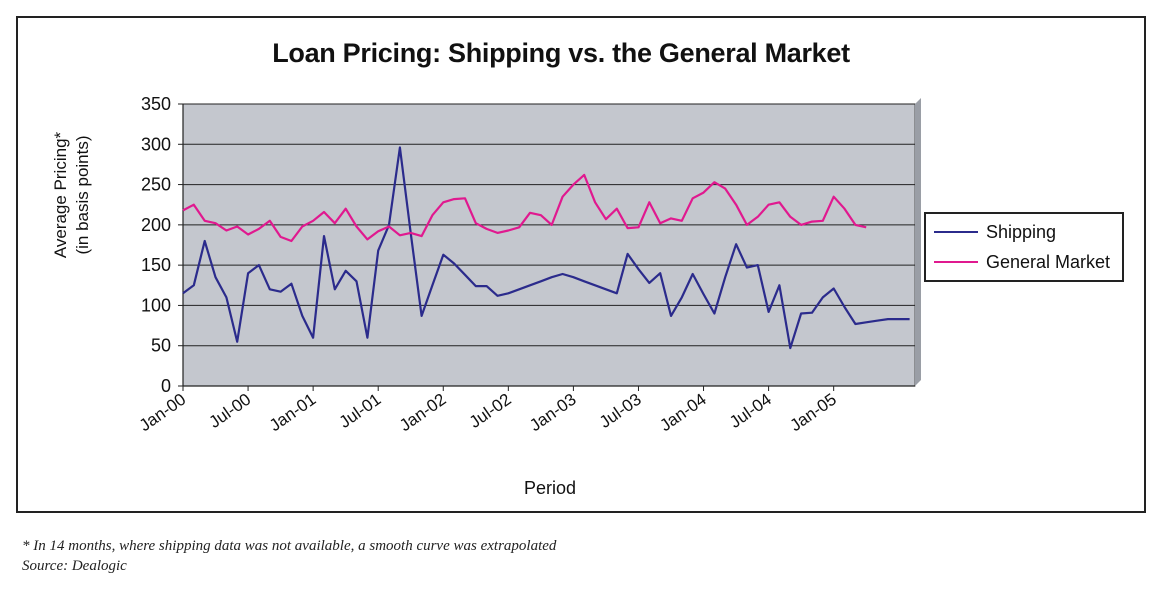 The image size is (1171, 591). Describe the element at coordinates (360, 411) in the screenshot. I see `x-tick-label: Jul-01` at that location.